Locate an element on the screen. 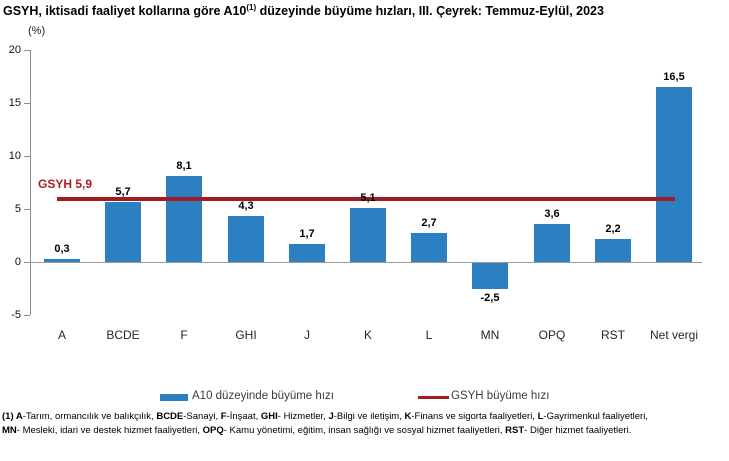 The width and height of the screenshot is (729, 461). bar-value-label: 16,5 is located at coordinates (674, 77).